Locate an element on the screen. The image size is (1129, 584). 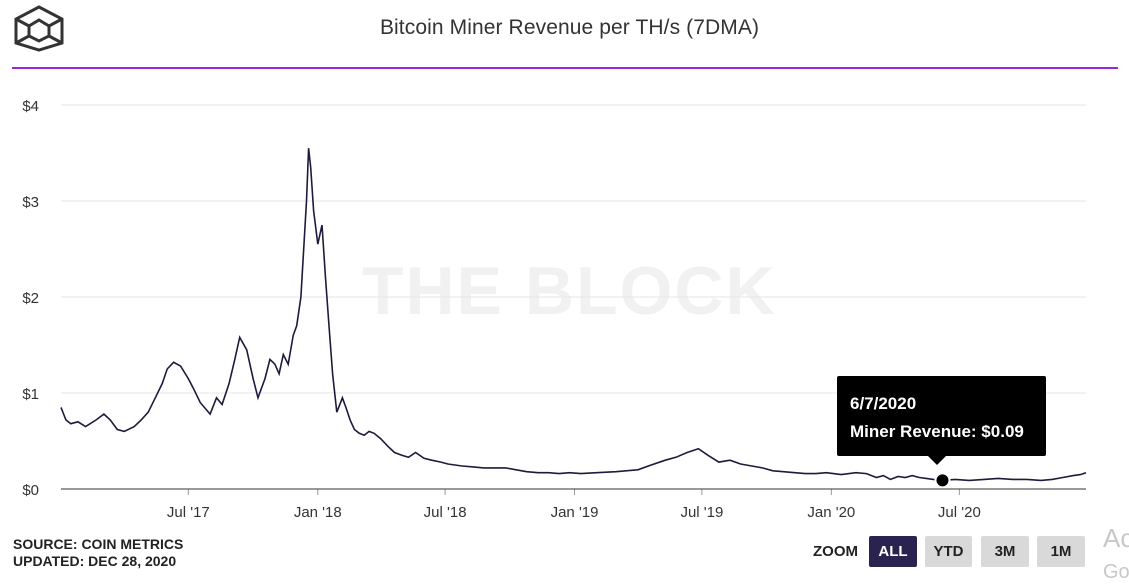
x-tick-label: Jan '20 is located at coordinates (831, 512).